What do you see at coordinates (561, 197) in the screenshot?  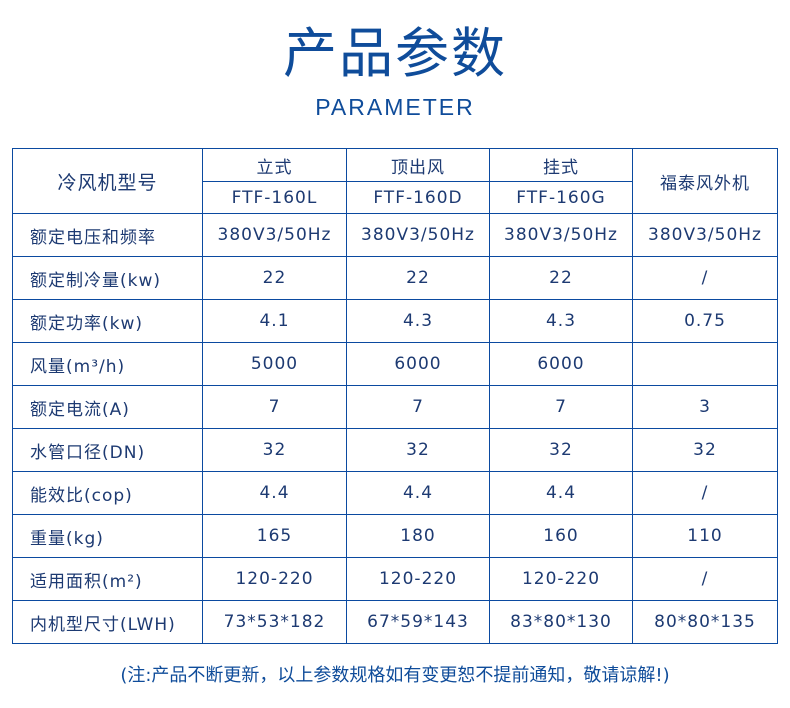 I see `column-model: FTF-160G` at bounding box center [561, 197].